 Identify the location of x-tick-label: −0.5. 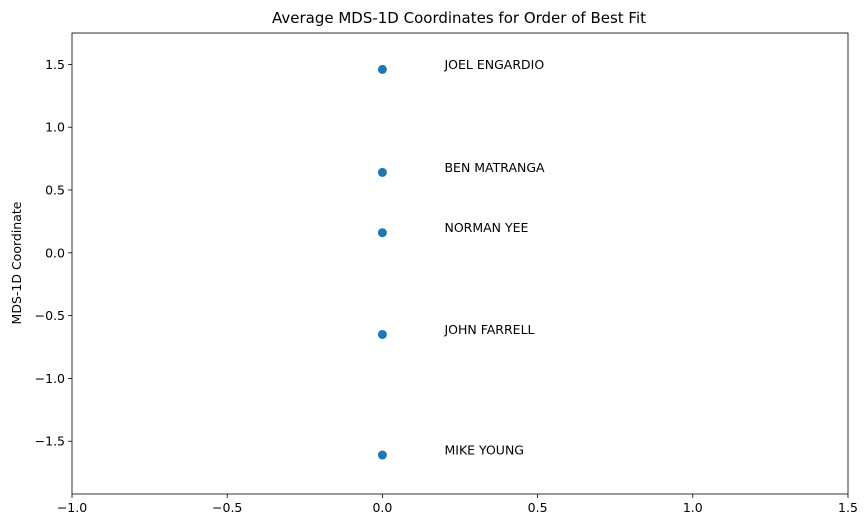
(227, 507).